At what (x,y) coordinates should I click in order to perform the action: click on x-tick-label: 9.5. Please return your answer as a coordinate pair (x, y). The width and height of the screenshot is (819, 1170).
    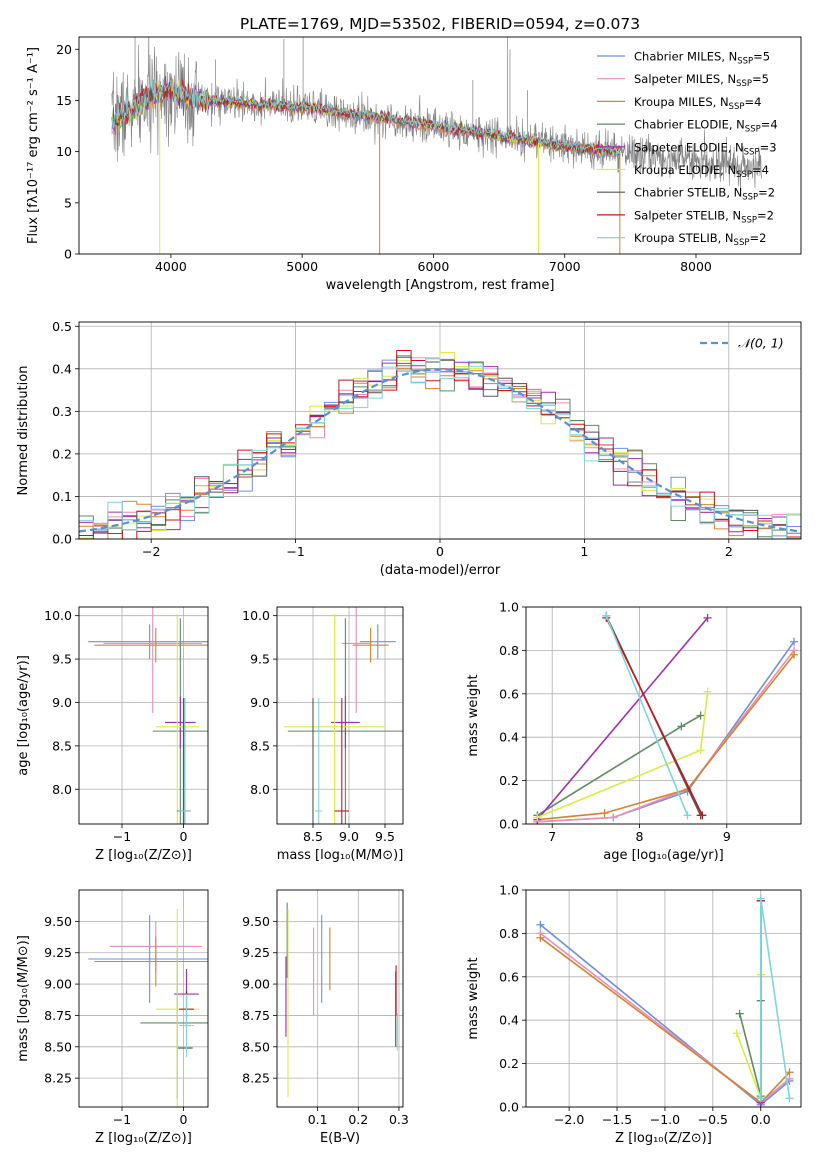
    Looking at the image, I should click on (385, 836).